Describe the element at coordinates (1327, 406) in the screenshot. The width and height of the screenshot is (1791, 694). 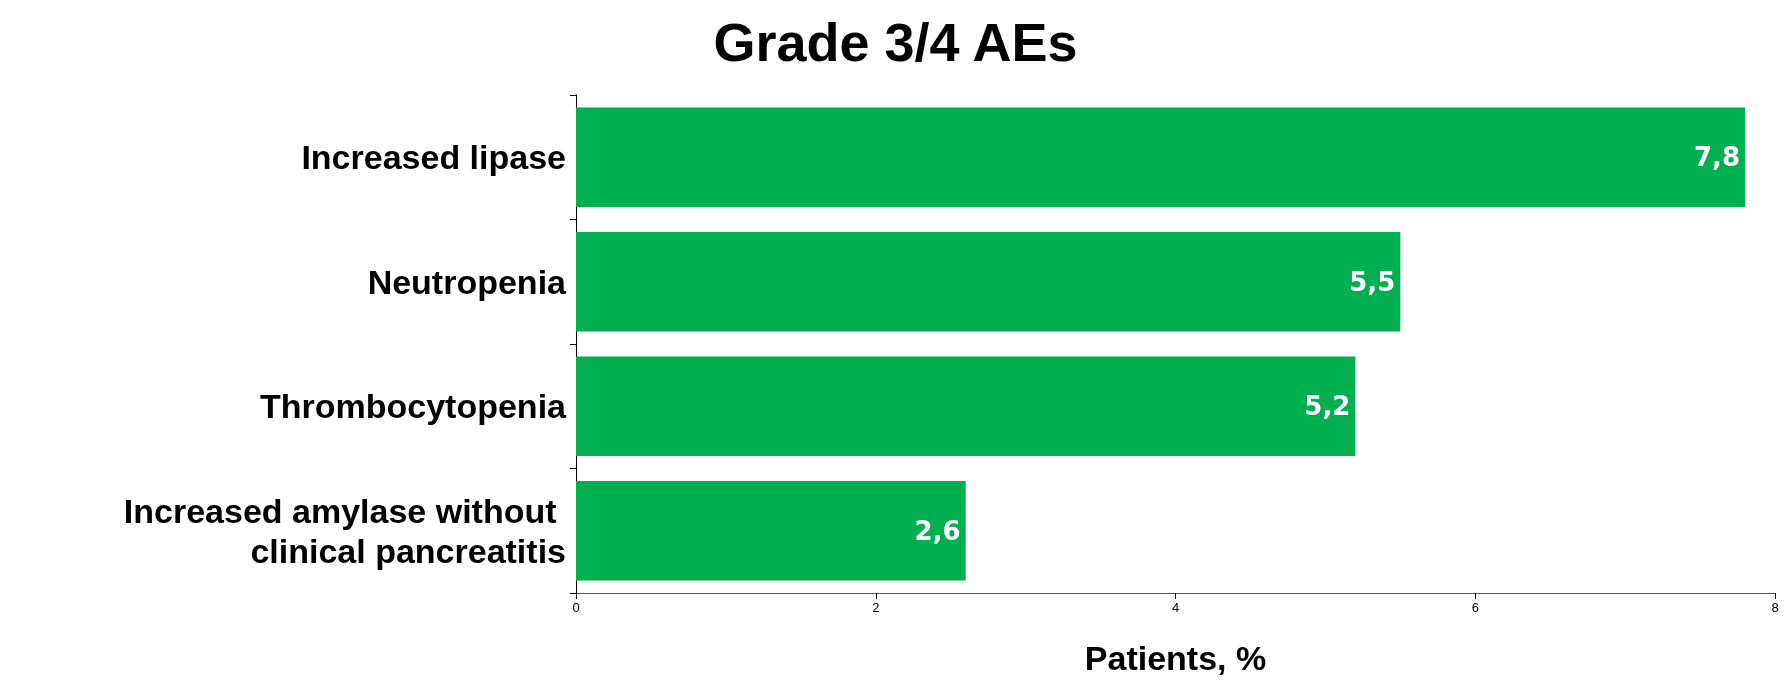
I see `data-label: 5,2` at that location.